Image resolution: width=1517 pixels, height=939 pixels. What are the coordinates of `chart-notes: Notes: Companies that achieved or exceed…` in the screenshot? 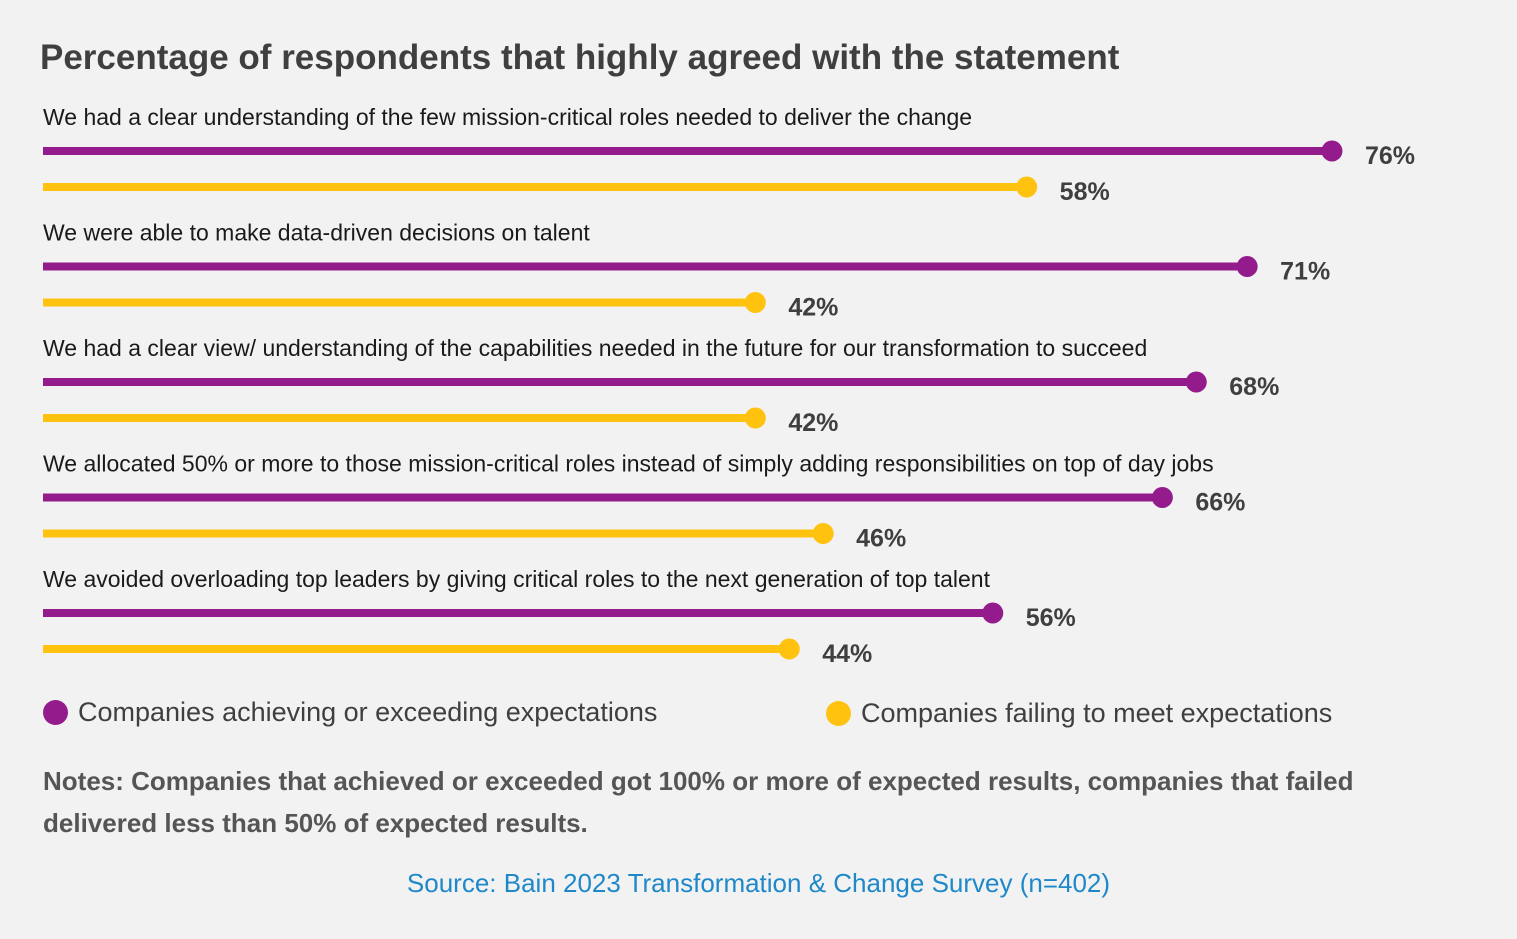 It's located at (698, 802).